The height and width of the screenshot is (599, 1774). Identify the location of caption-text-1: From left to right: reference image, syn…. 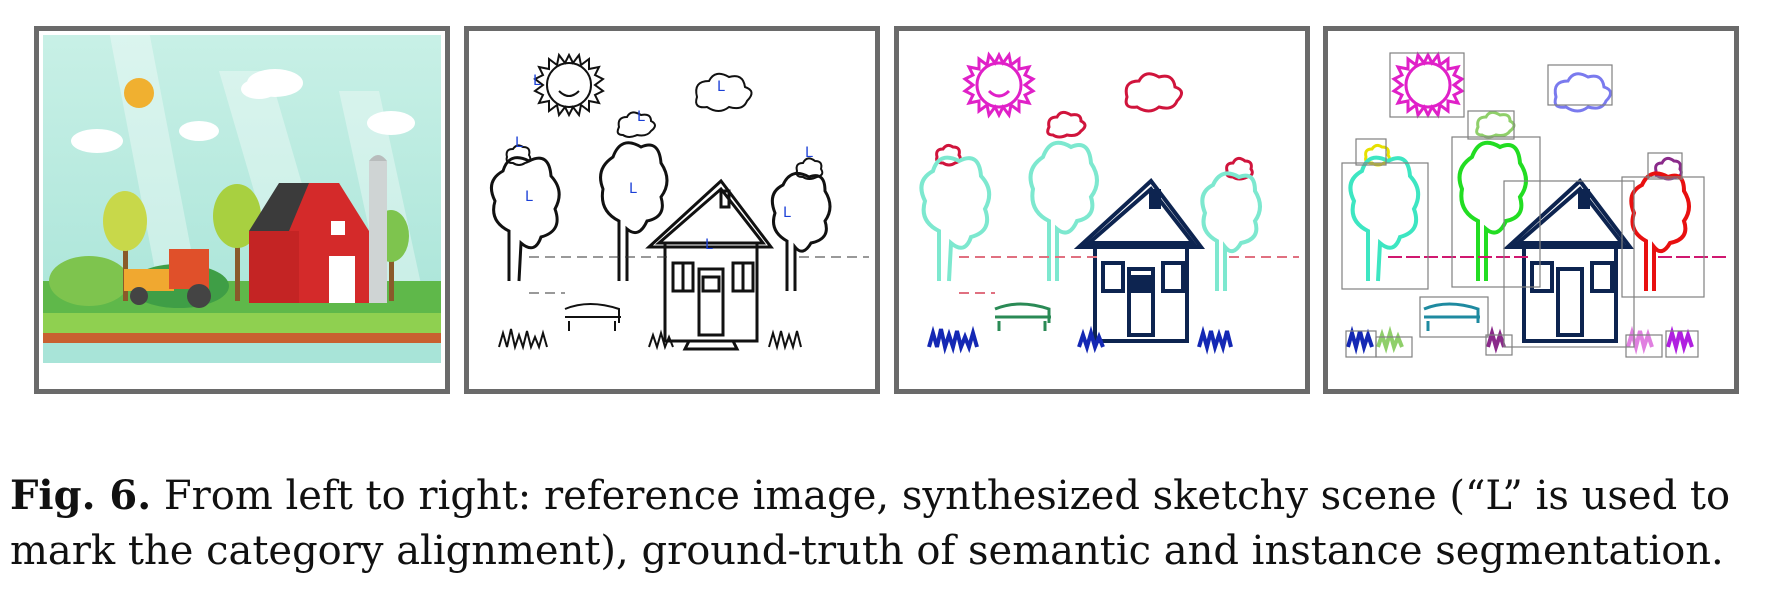
(947, 496).